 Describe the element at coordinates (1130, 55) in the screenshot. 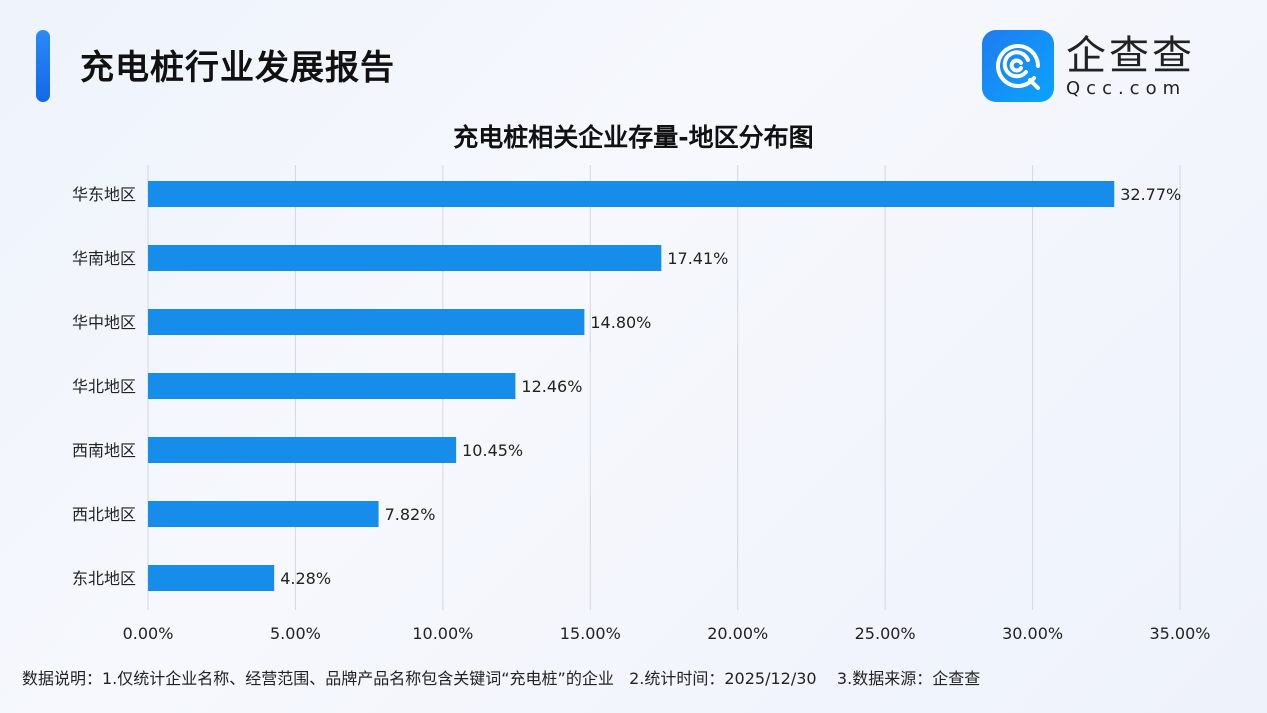

I see `logo-text-cn: 企查查` at that location.